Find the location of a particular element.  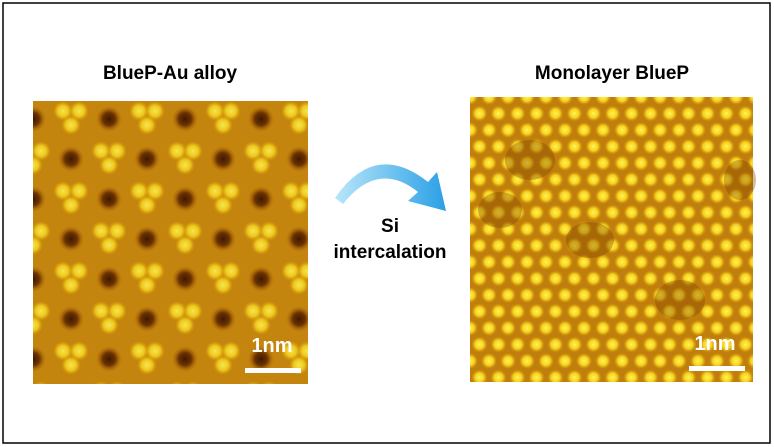

process-arrow is located at coordinates (390, 187).